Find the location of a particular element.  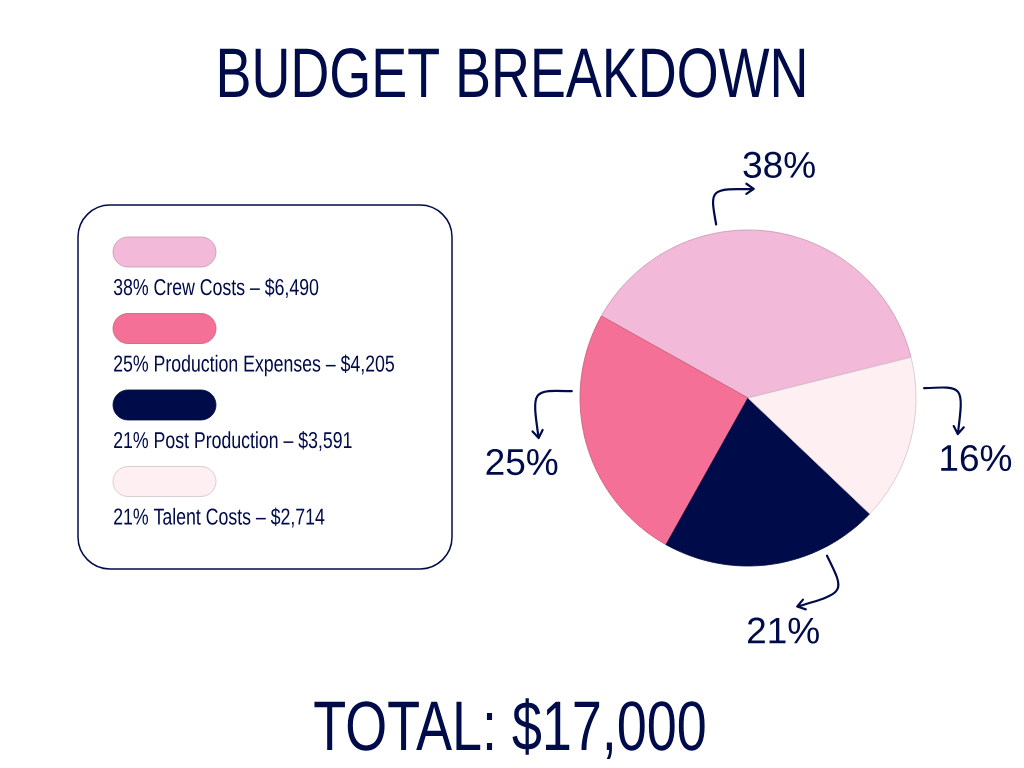

data-label: 25% is located at coordinates (522, 462).